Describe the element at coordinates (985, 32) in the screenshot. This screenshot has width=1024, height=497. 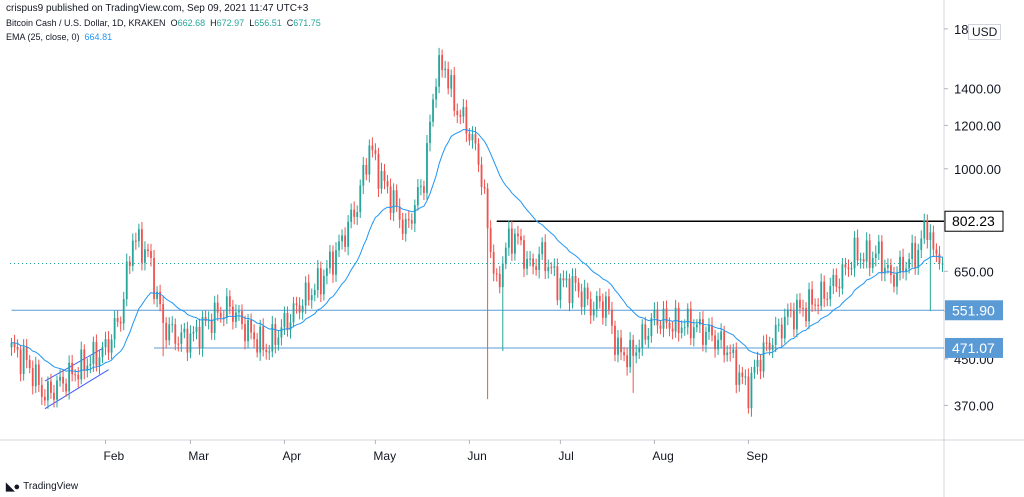
I see `currency-label: USD` at that location.